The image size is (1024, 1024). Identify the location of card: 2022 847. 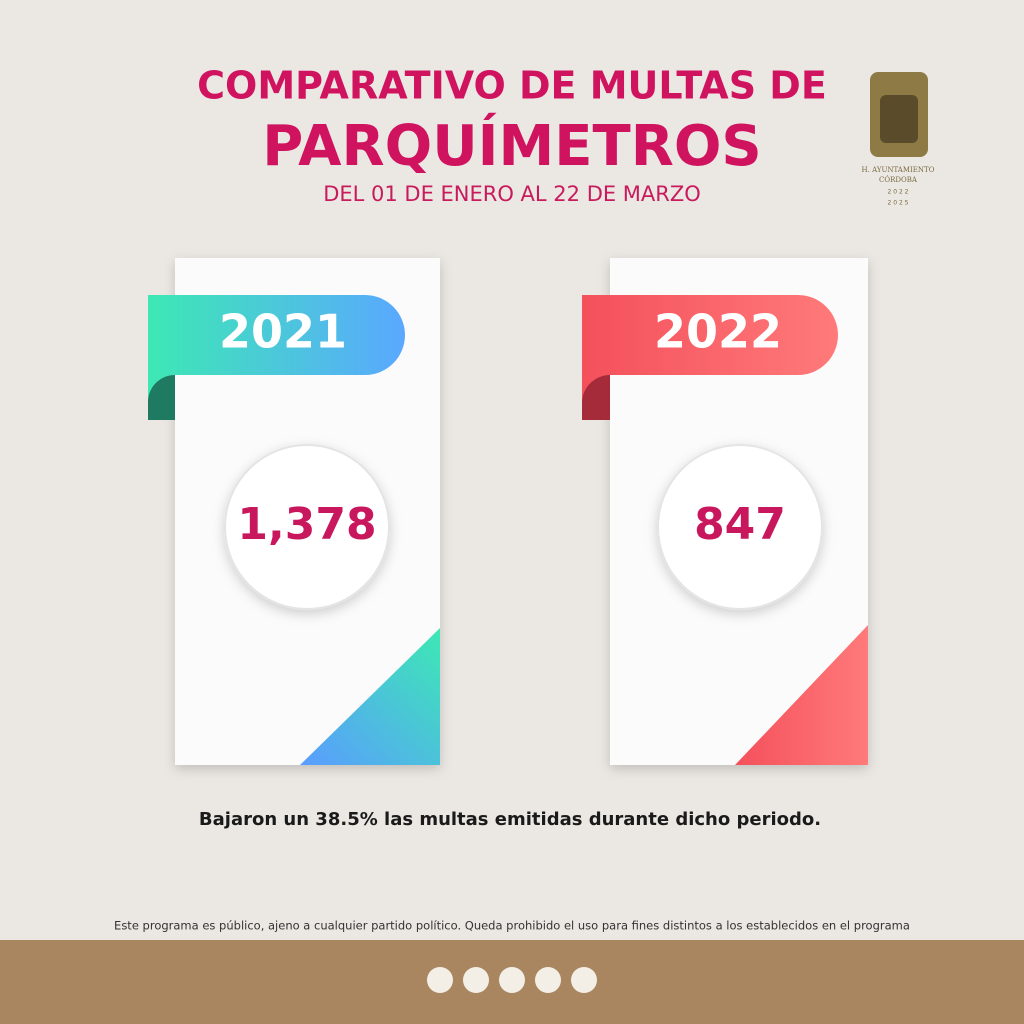
(725, 511).